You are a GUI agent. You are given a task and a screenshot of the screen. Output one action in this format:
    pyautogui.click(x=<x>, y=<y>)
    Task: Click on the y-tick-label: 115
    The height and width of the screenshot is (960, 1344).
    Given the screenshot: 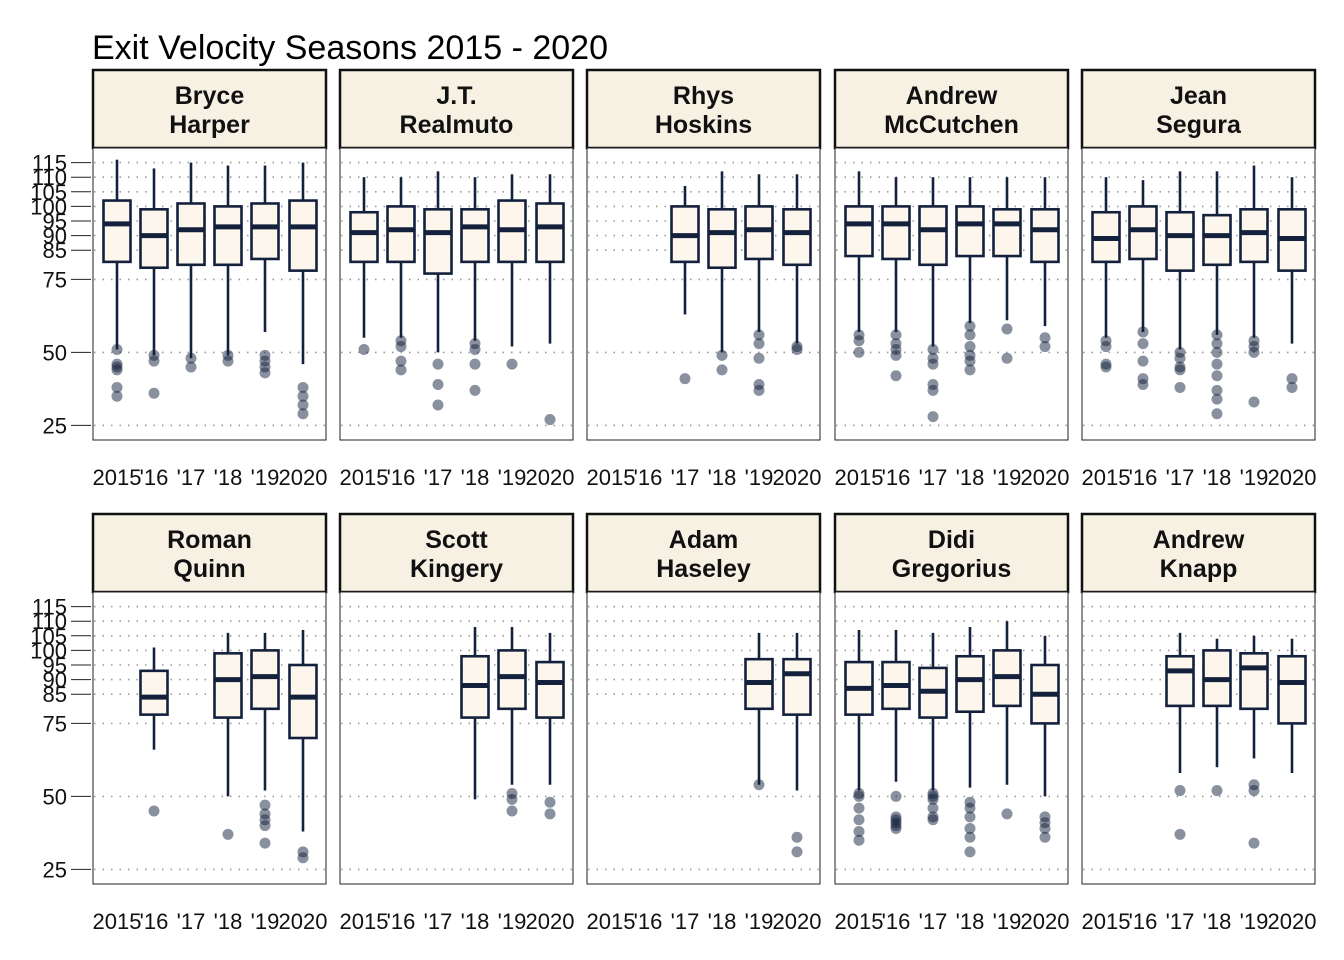 What is the action you would take?
    pyautogui.click(x=49, y=163)
    